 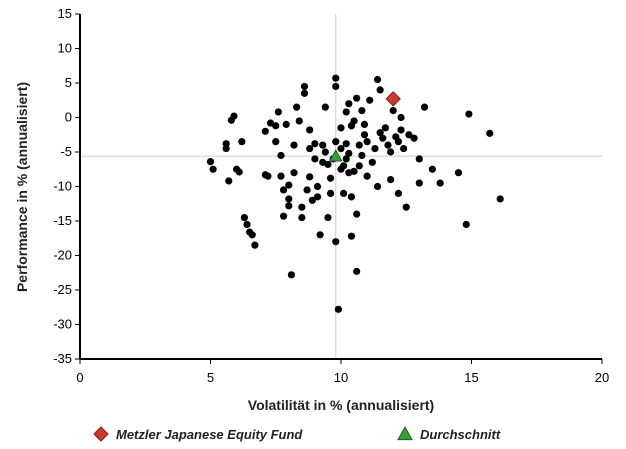 What do you see at coordinates (471, 377) in the screenshot?
I see `x-tick-label: 15` at bounding box center [471, 377].